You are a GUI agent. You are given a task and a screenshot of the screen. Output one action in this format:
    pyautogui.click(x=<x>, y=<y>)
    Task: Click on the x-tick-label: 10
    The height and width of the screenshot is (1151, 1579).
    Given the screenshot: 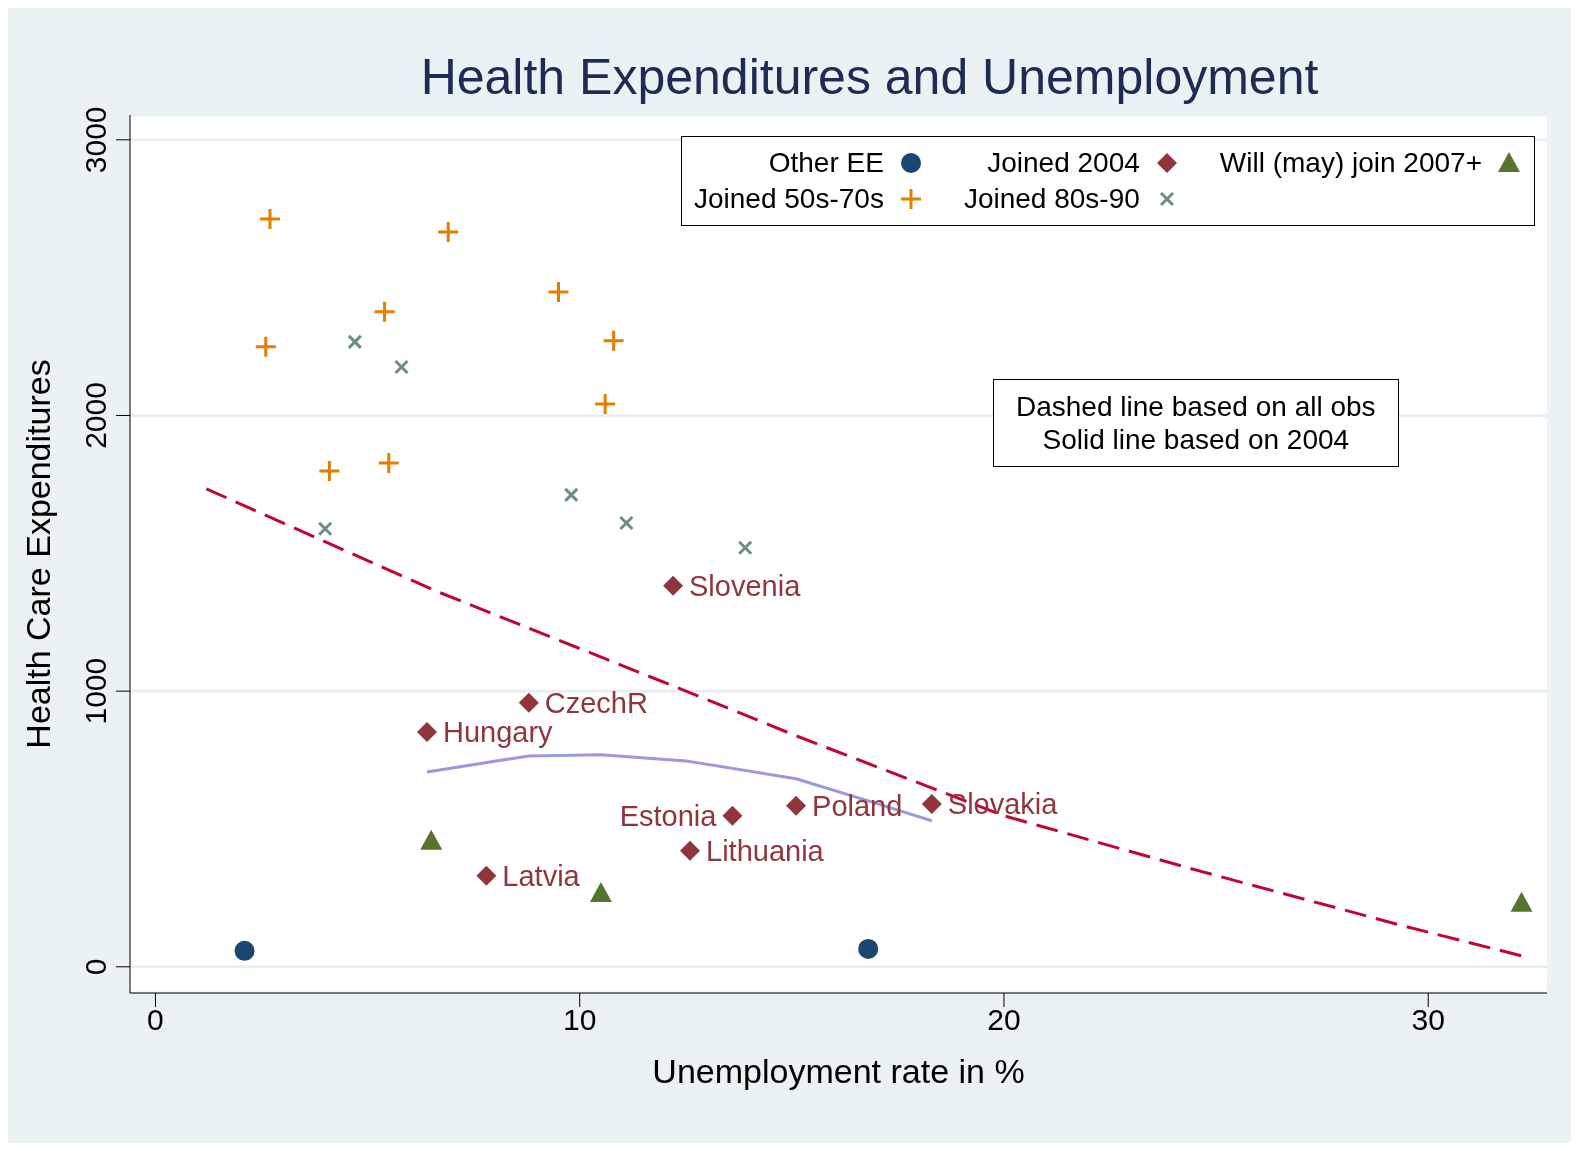 What is the action you would take?
    pyautogui.click(x=580, y=1020)
    